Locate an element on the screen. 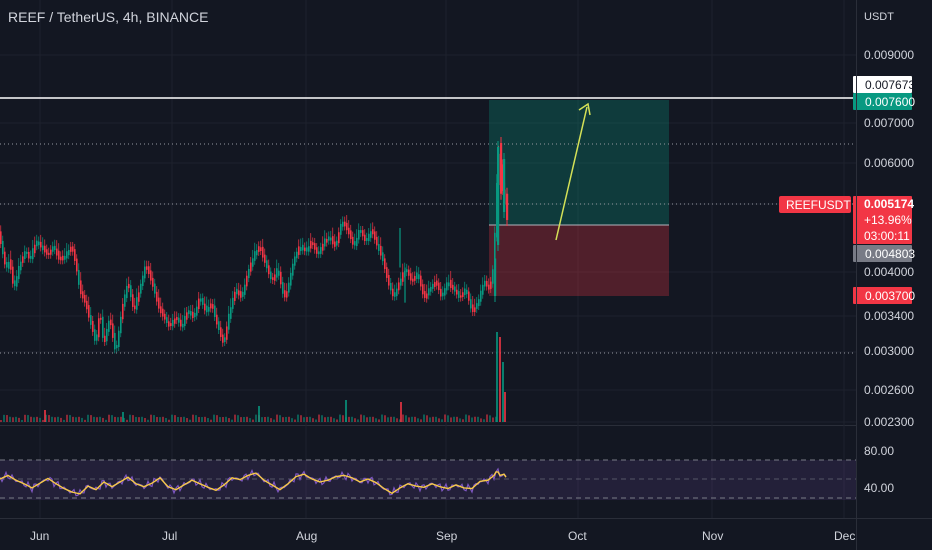 This screenshot has height=550, width=932. symbol-tag is located at coordinates (815, 204).